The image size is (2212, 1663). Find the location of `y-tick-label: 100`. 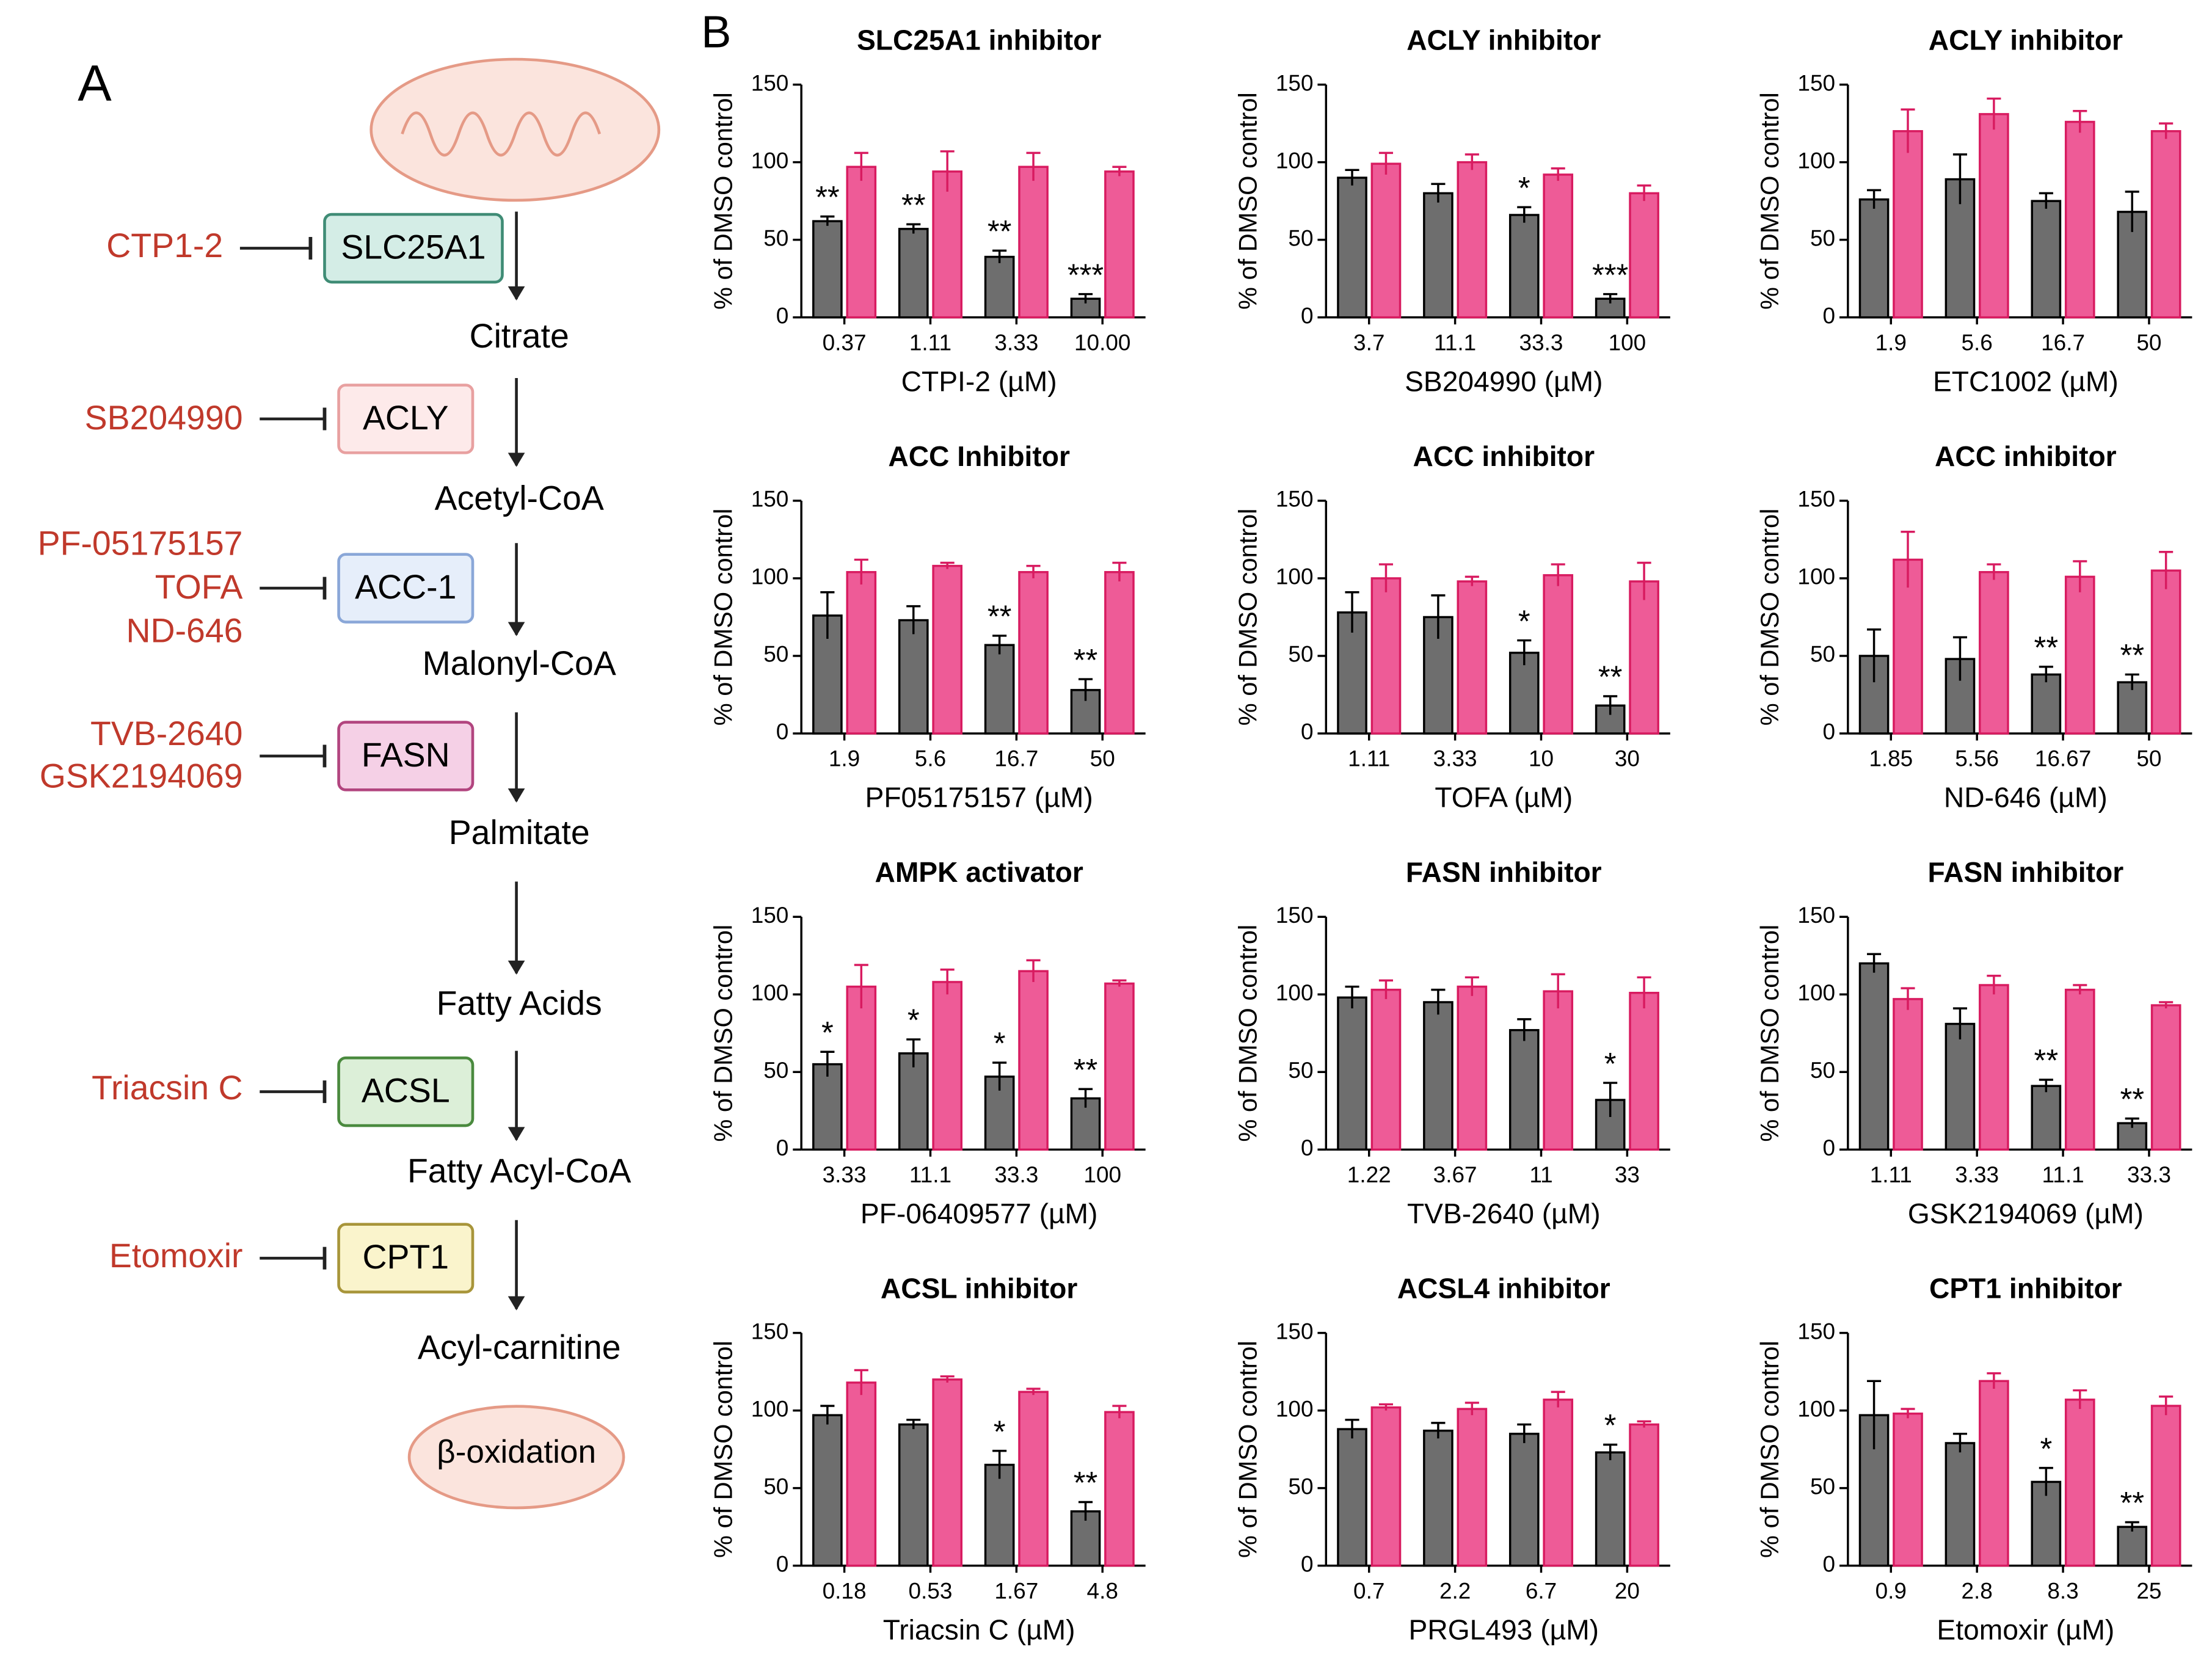

y-tick-label: 100 is located at coordinates (1295, 1408).